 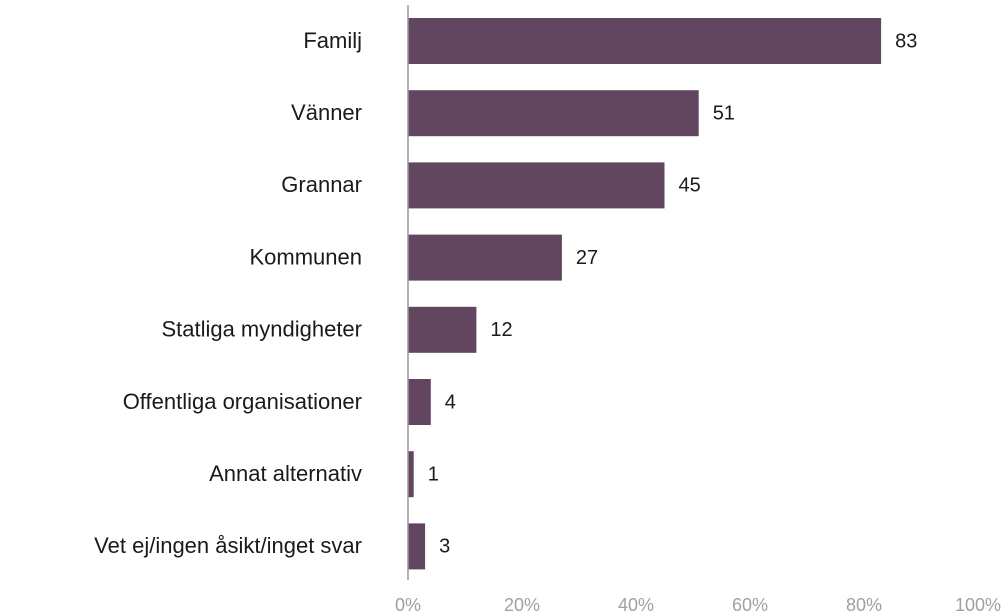 I want to click on category-label: Statliga myndigheter, so click(x=261, y=329).